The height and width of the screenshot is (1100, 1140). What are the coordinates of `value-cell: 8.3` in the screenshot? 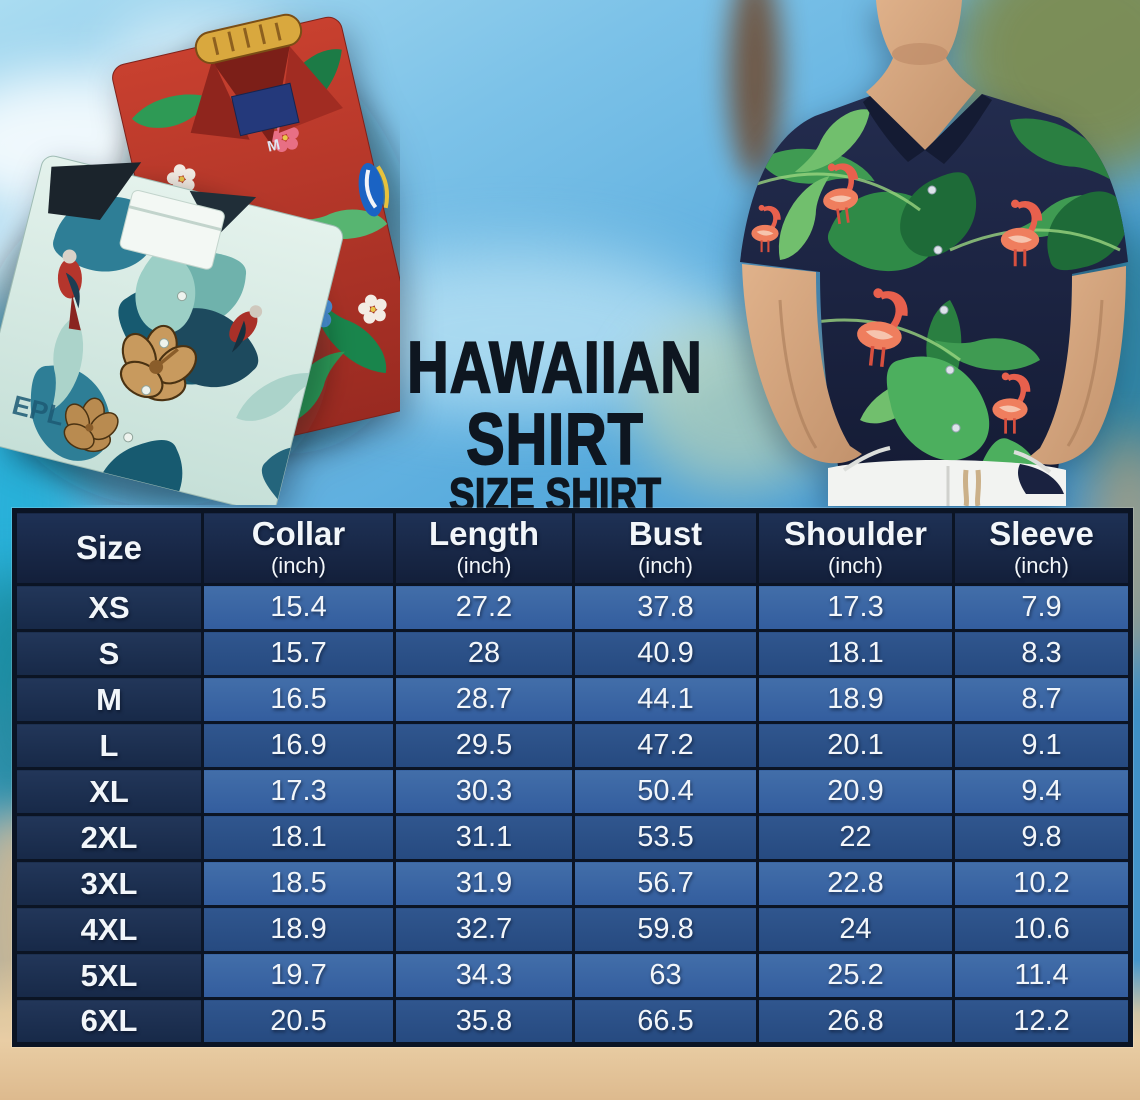 It's located at (1042, 653).